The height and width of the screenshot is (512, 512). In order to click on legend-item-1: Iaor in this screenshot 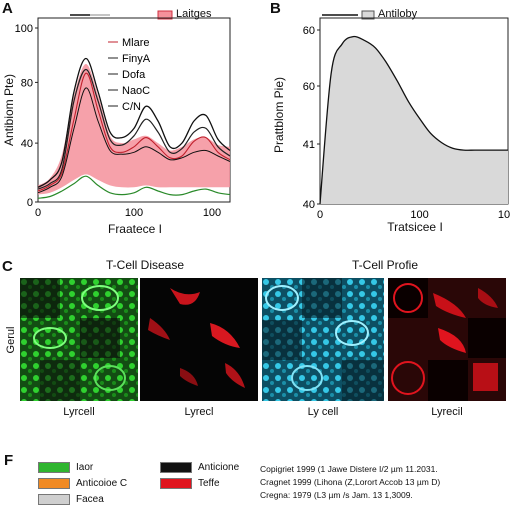, I will do `click(65, 467)`.